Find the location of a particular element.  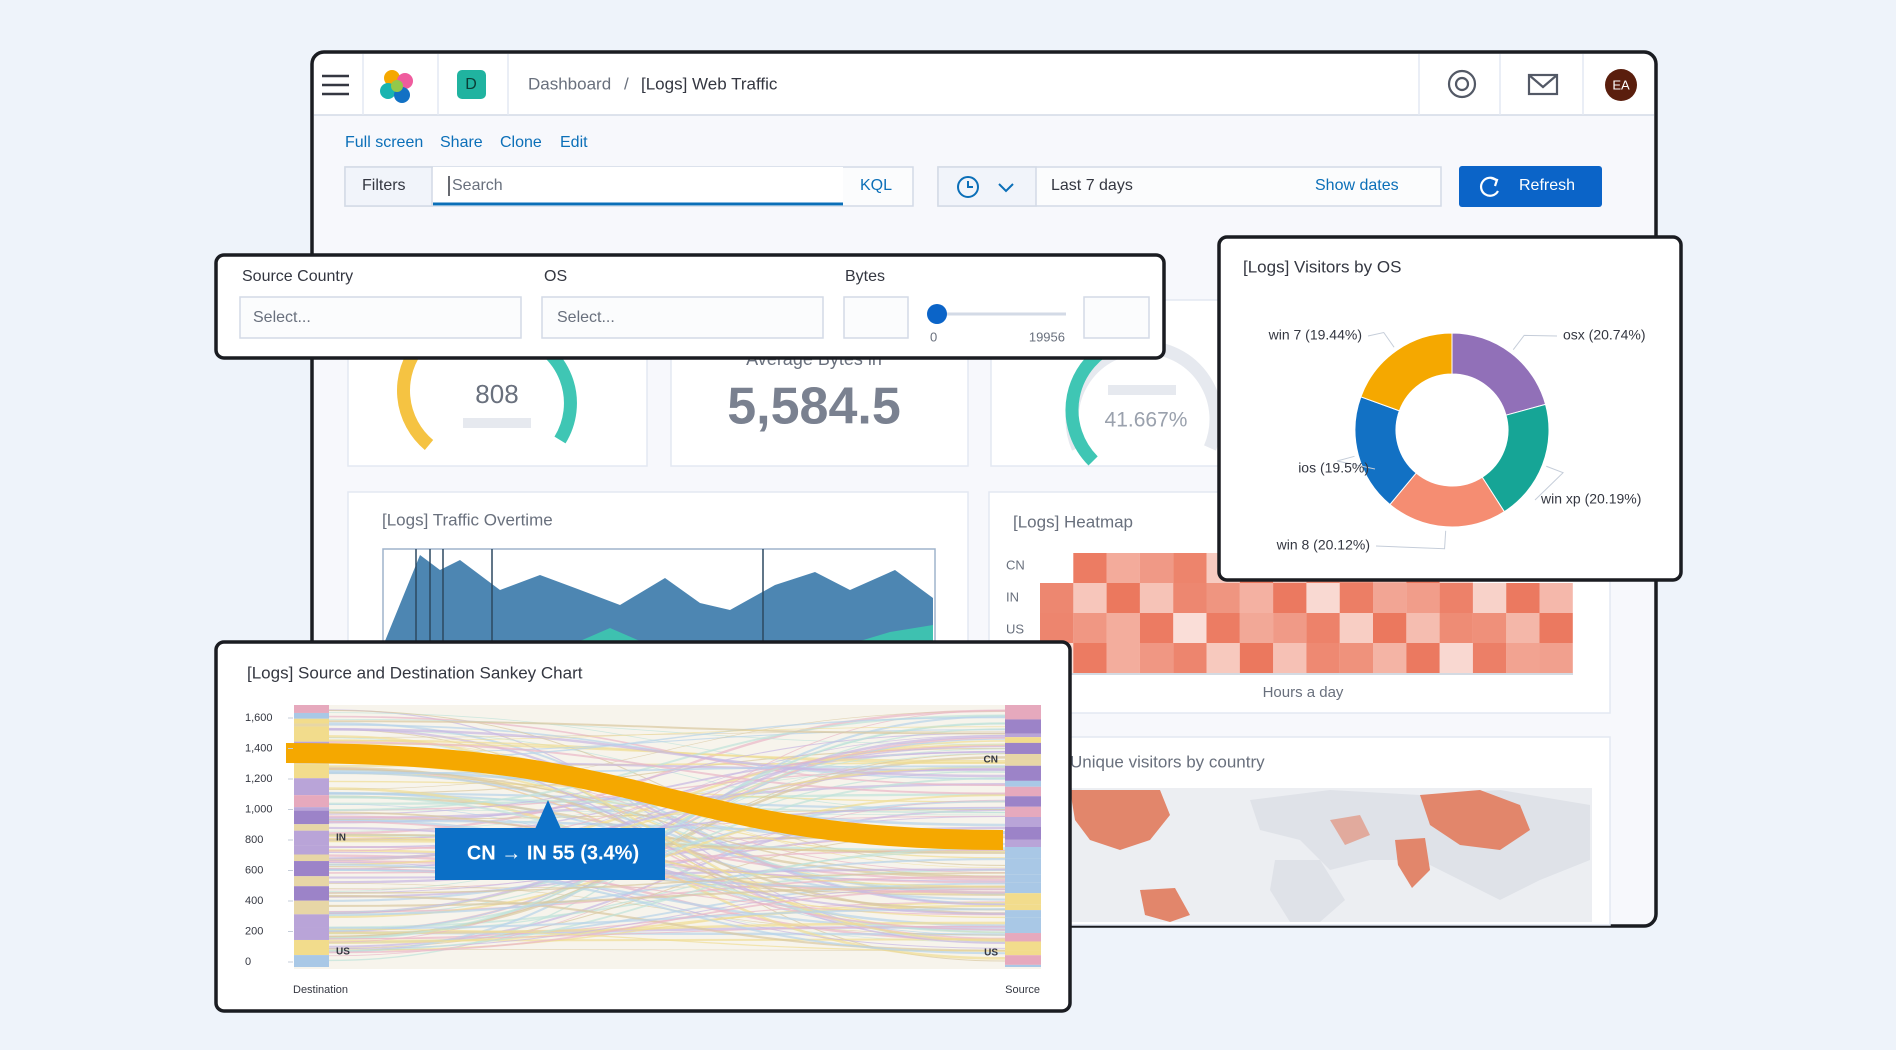

search-input is located at coordinates (638, 186).